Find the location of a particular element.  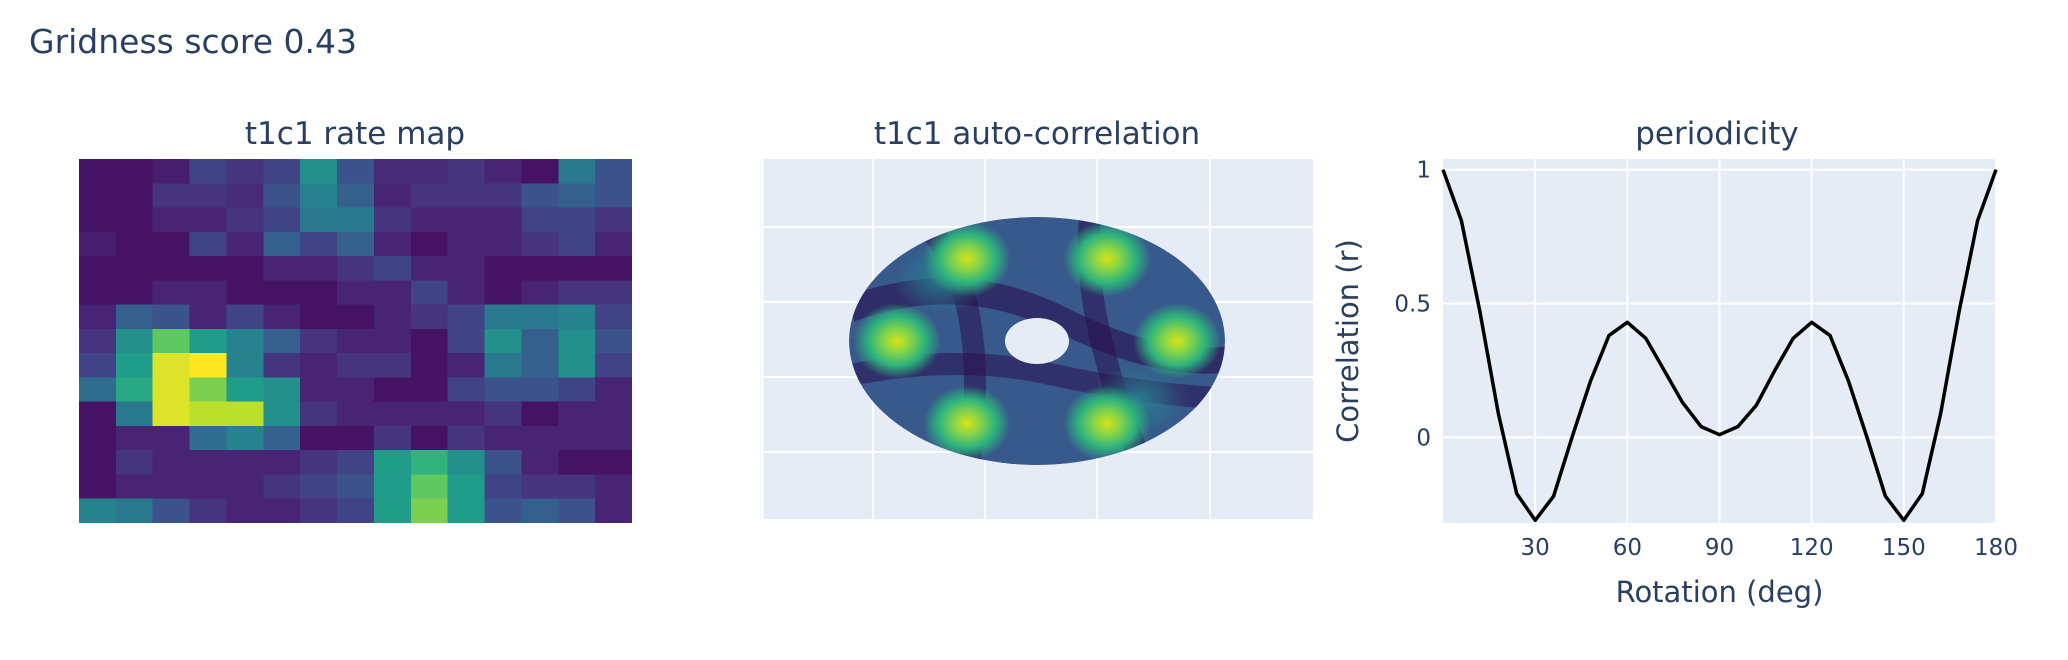

x-tick-label: 90 is located at coordinates (1719, 548).